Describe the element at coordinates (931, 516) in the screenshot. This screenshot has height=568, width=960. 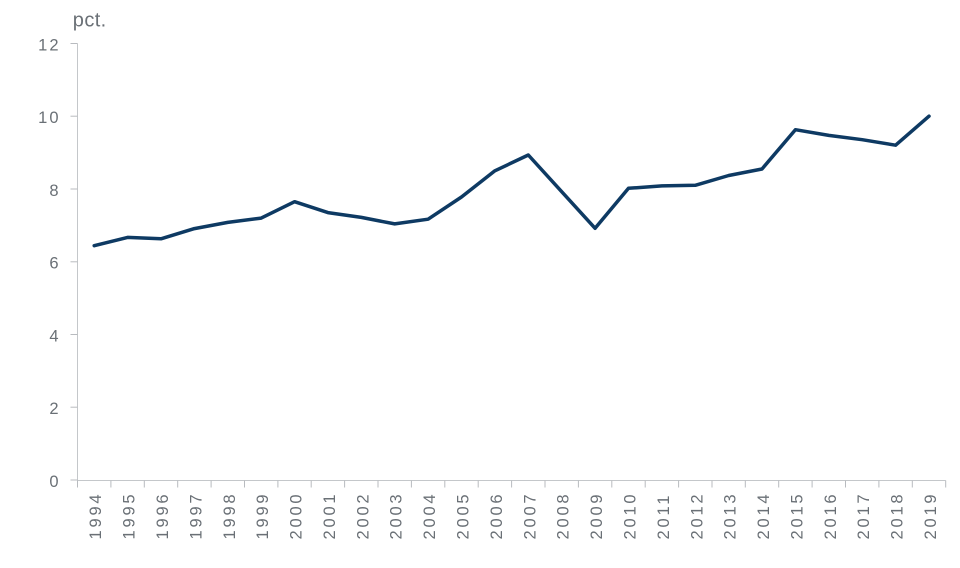
I see `svg-text: 2019` at that location.